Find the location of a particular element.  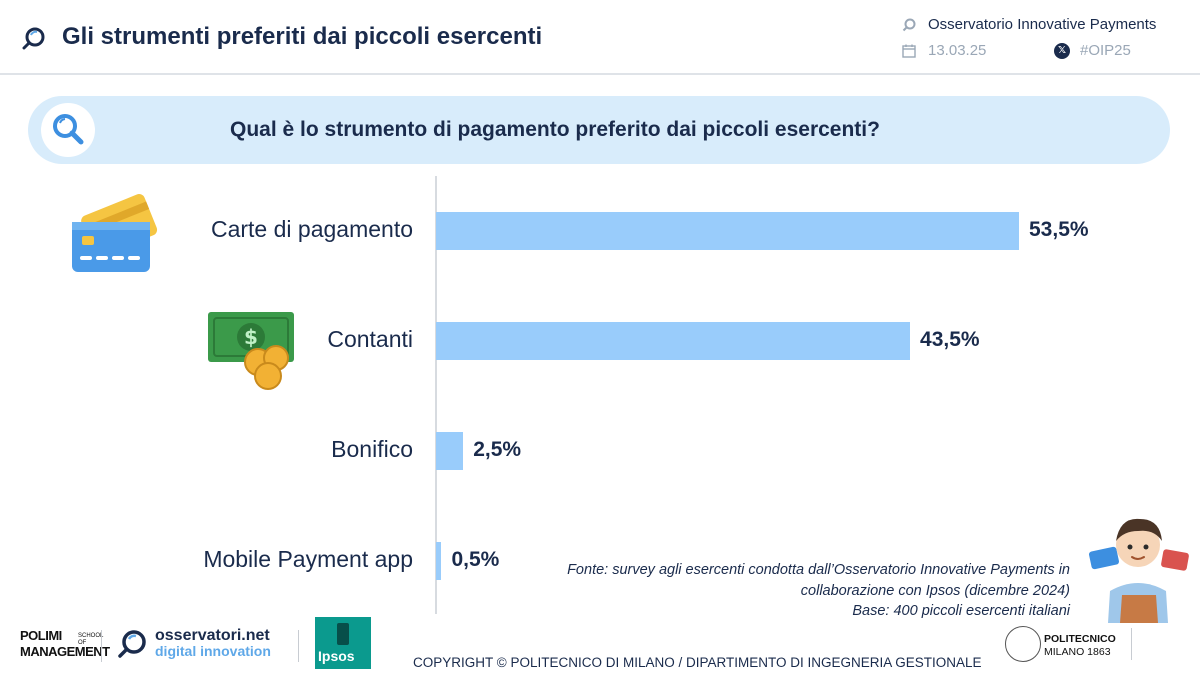

observatory-small-icon is located at coordinates (909, 25).